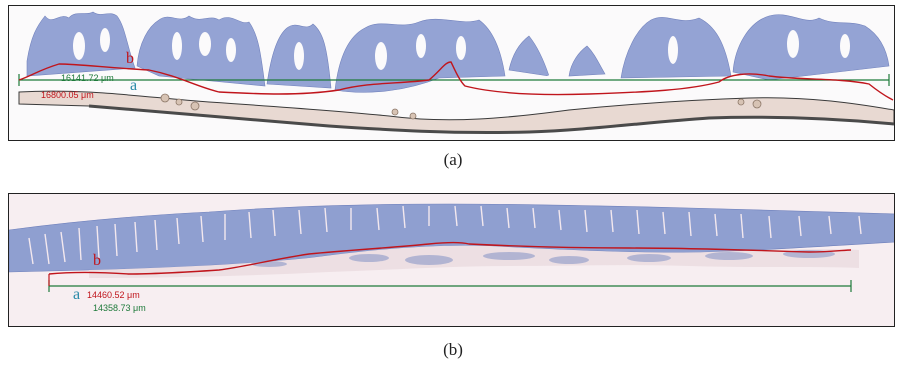 This screenshot has width=905, height=369. Describe the element at coordinates (130, 58) in the screenshot. I see `label-b-a: b` at that location.